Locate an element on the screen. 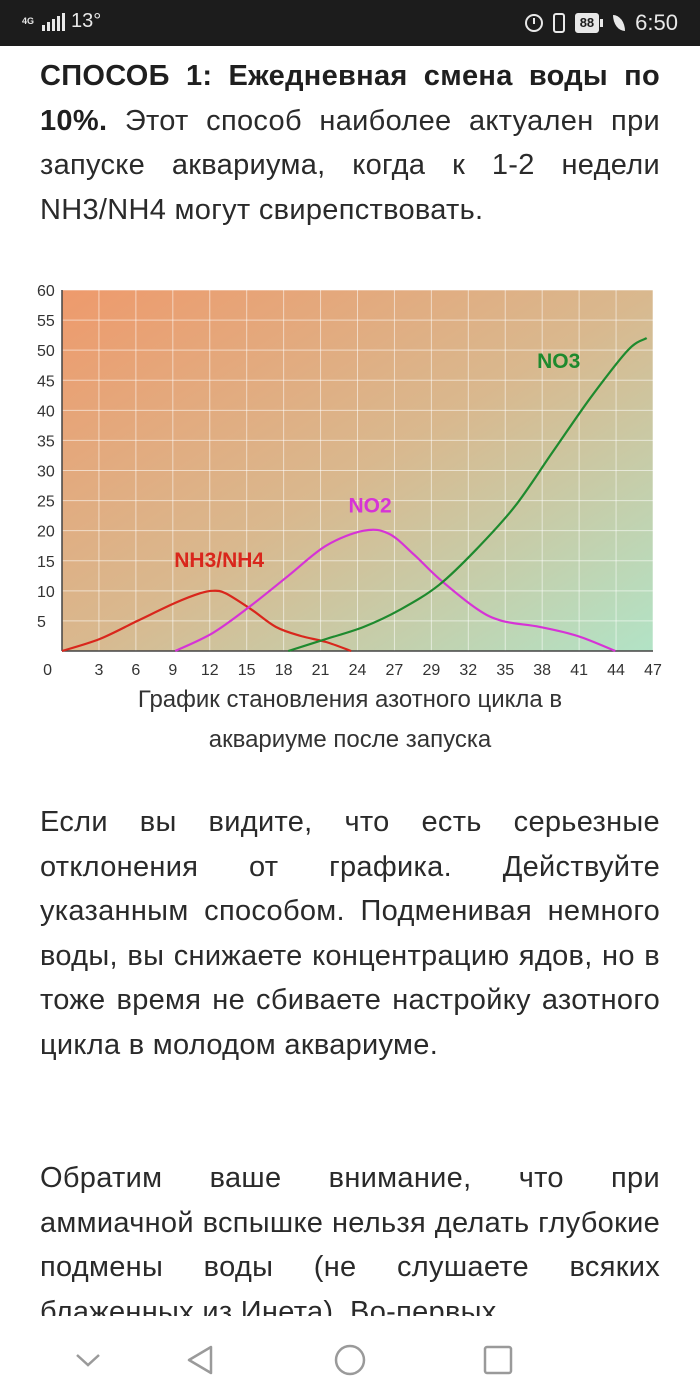  series-label: NO2 is located at coordinates (369, 506).